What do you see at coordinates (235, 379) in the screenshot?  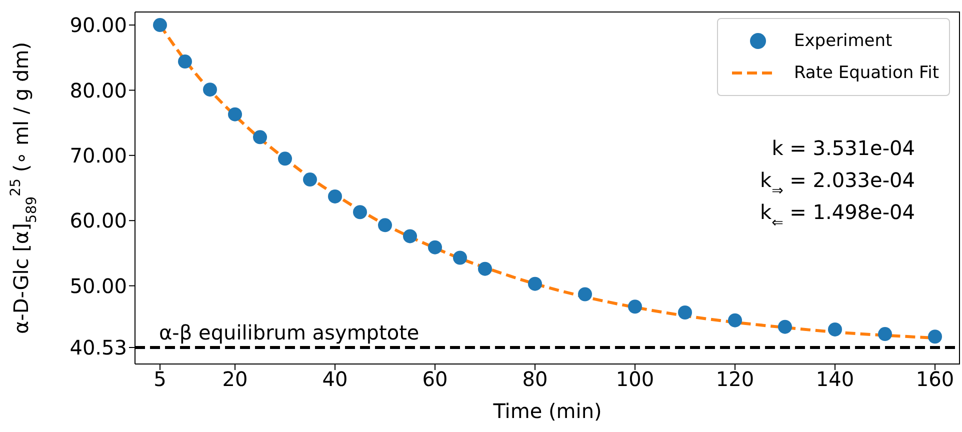 I see `x-tick-label: 20` at bounding box center [235, 379].